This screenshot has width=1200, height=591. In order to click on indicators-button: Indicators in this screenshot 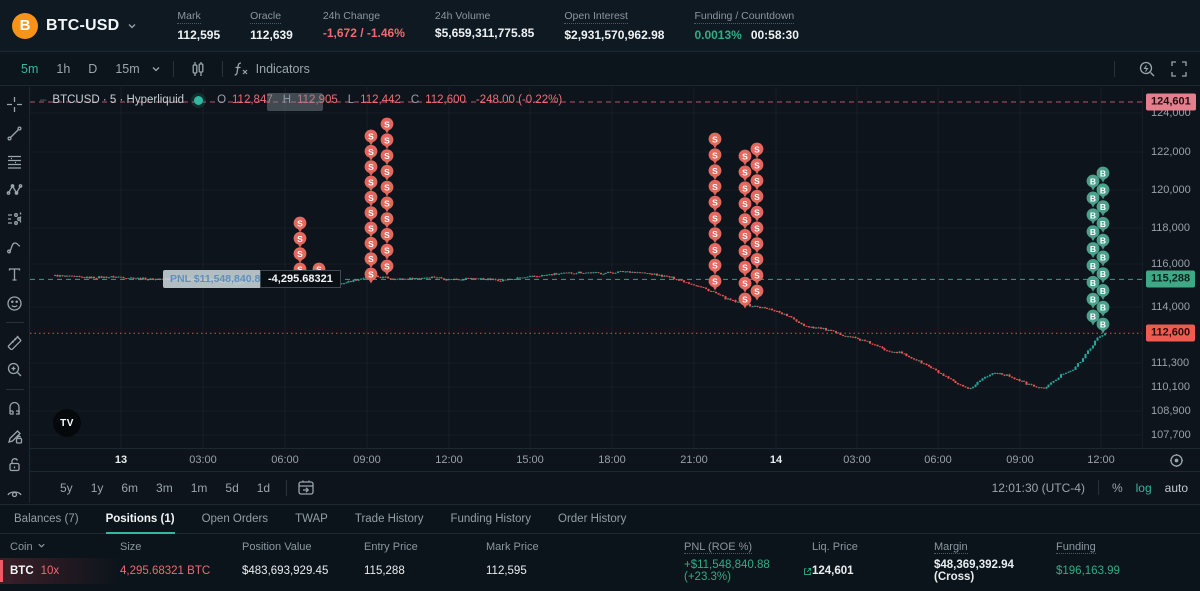, I will do `click(270, 69)`.